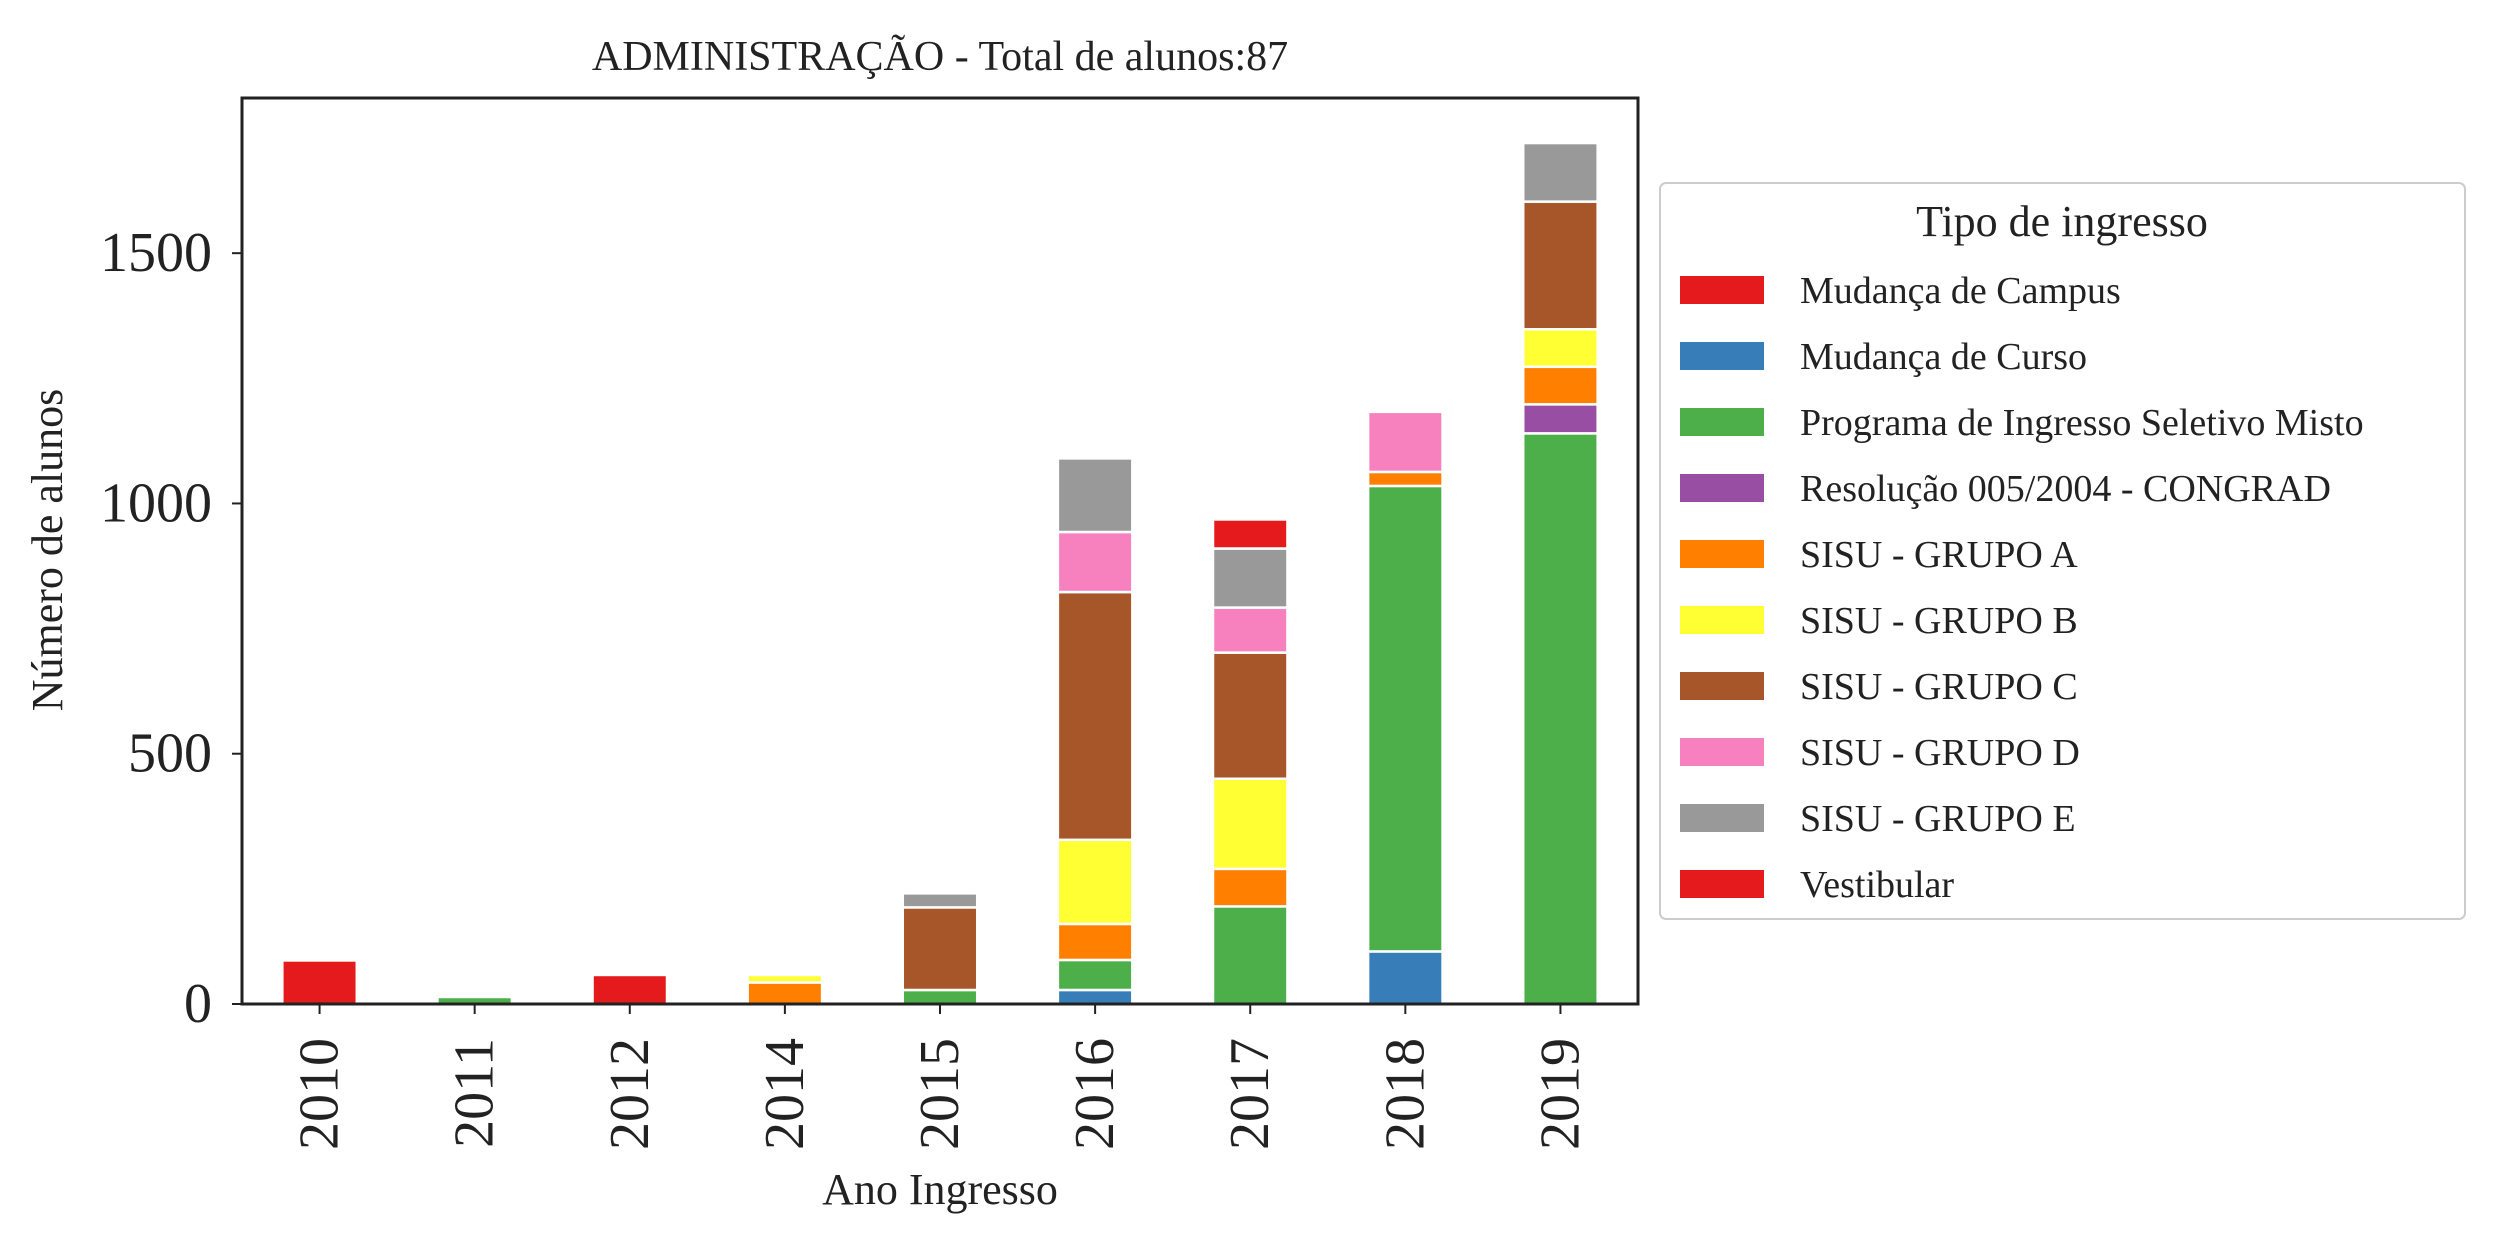 The width and height of the screenshot is (2495, 1246). I want to click on legend-label: SISU - GRUPO C, so click(1939, 687).